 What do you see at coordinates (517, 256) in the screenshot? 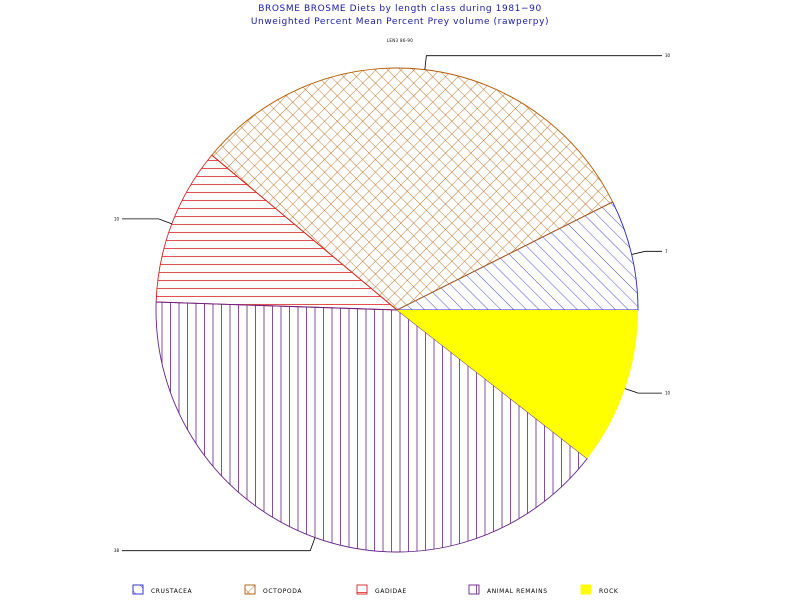
I see `pie-slice-crustacea` at bounding box center [517, 256].